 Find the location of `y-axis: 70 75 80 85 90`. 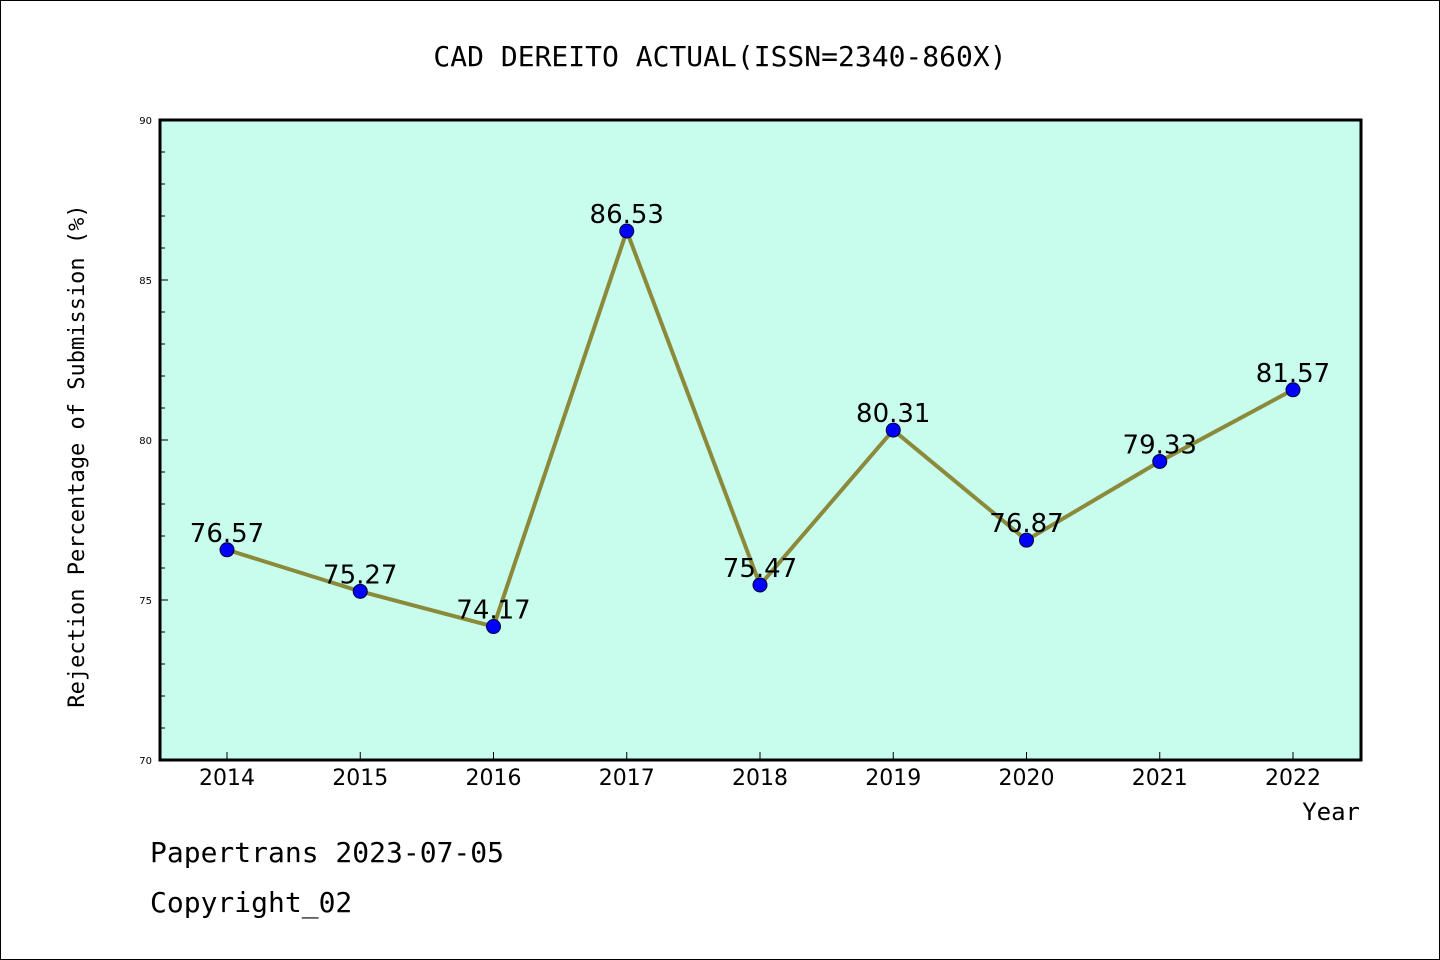

y-axis: 70 75 80 85 90 is located at coordinates (153, 441).